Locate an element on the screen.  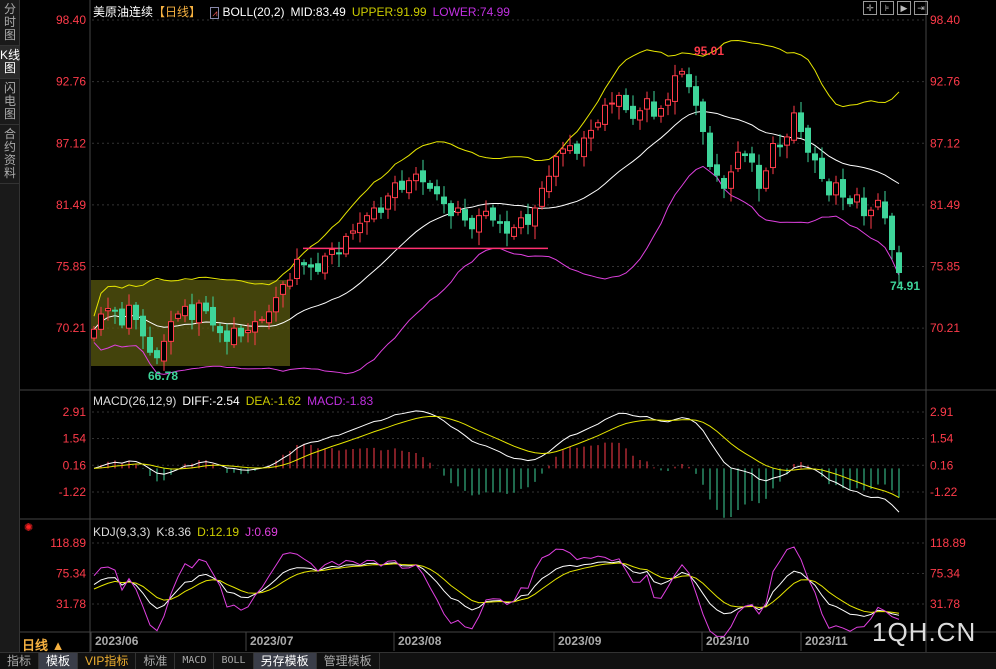
period-selector: 日线 ▲ is located at coordinates (43, 645).